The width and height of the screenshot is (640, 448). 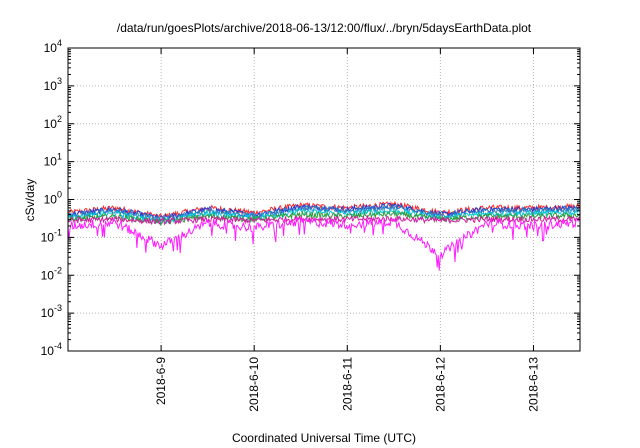 I want to click on y-tick-exponent: -4, so click(x=58, y=346).